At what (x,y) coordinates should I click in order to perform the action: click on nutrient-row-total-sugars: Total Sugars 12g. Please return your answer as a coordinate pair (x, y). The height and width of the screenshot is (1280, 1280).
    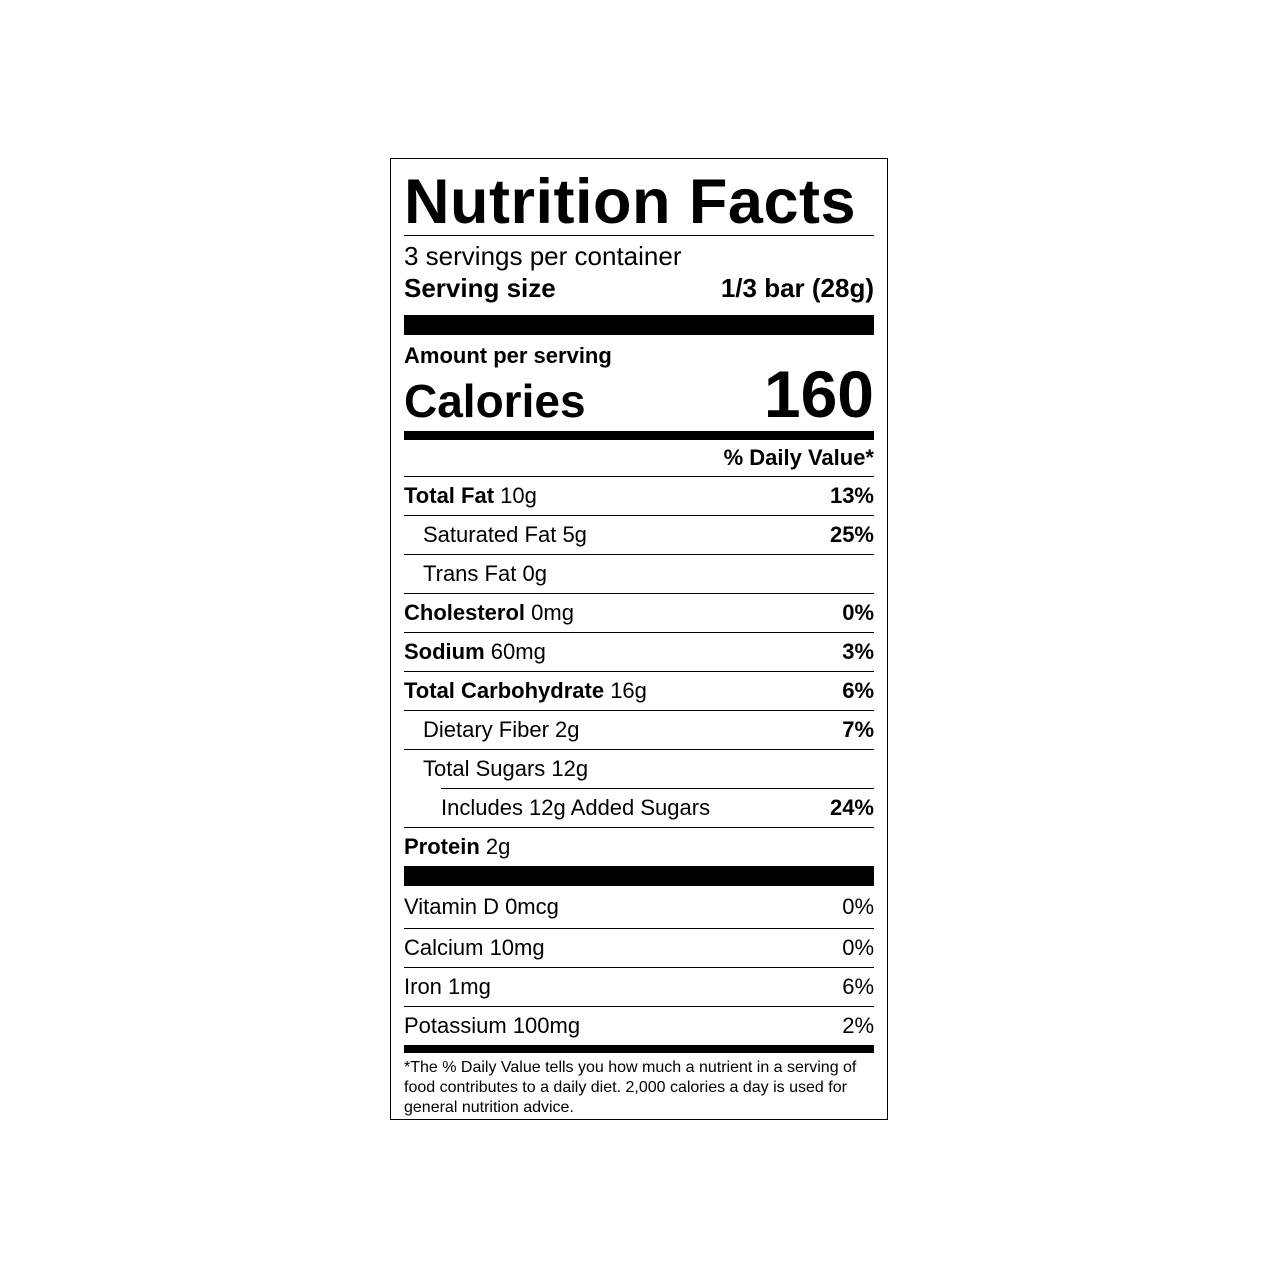
    Looking at the image, I should click on (639, 768).